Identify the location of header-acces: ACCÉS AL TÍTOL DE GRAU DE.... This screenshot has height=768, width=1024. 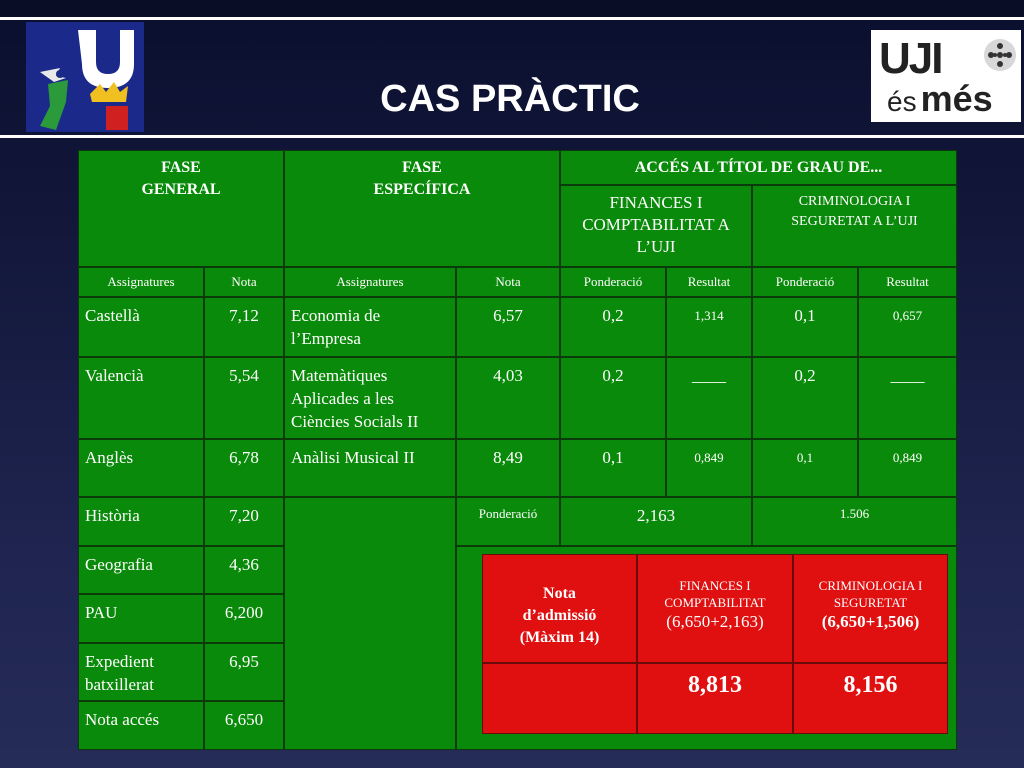
(758, 167).